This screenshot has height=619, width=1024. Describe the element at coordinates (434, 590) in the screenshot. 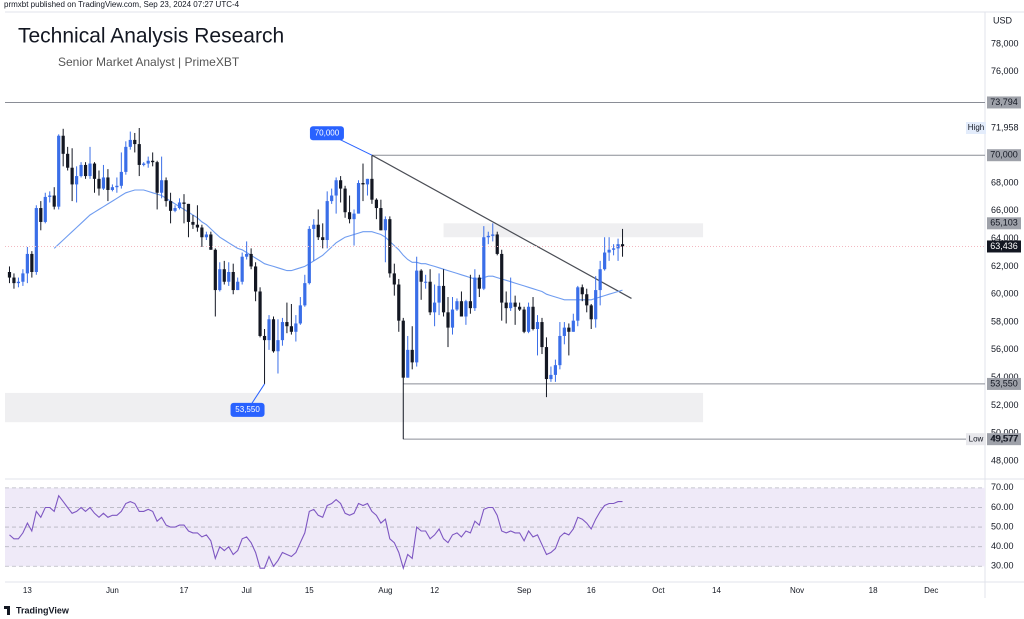

I see `x-tick-label: 12` at that location.